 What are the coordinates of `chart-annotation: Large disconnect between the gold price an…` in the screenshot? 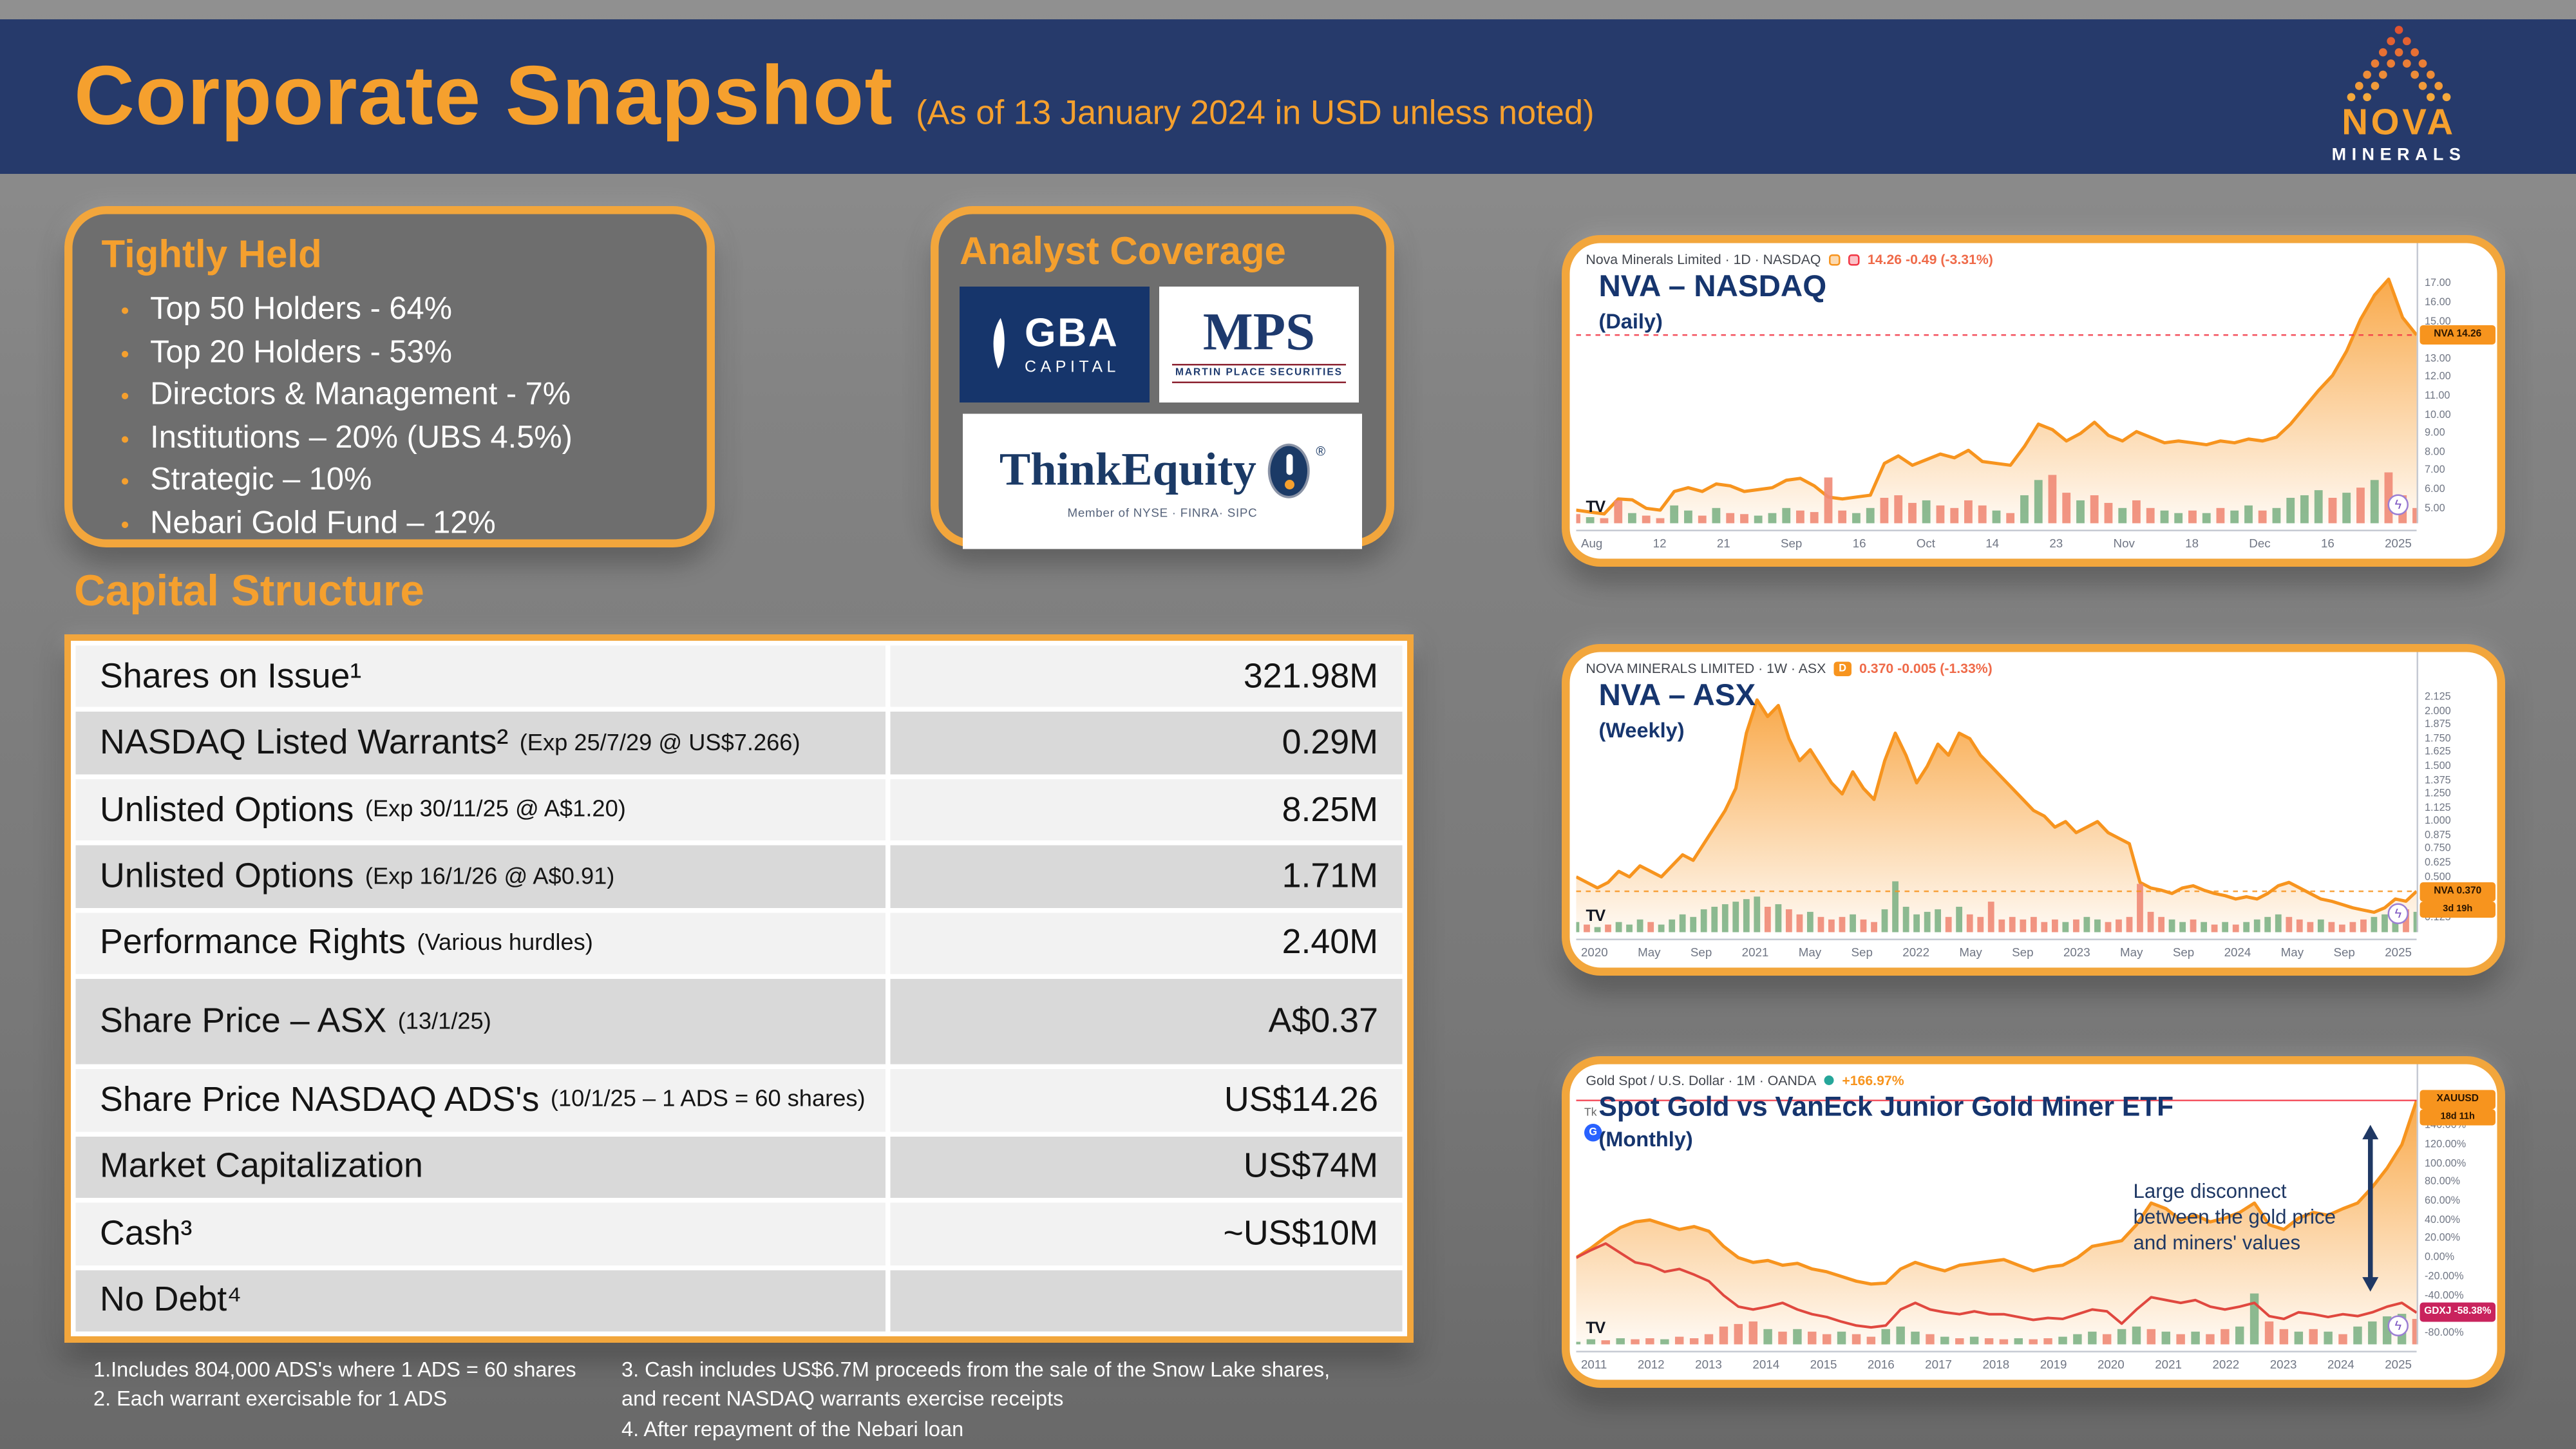 It's located at (2234, 1217).